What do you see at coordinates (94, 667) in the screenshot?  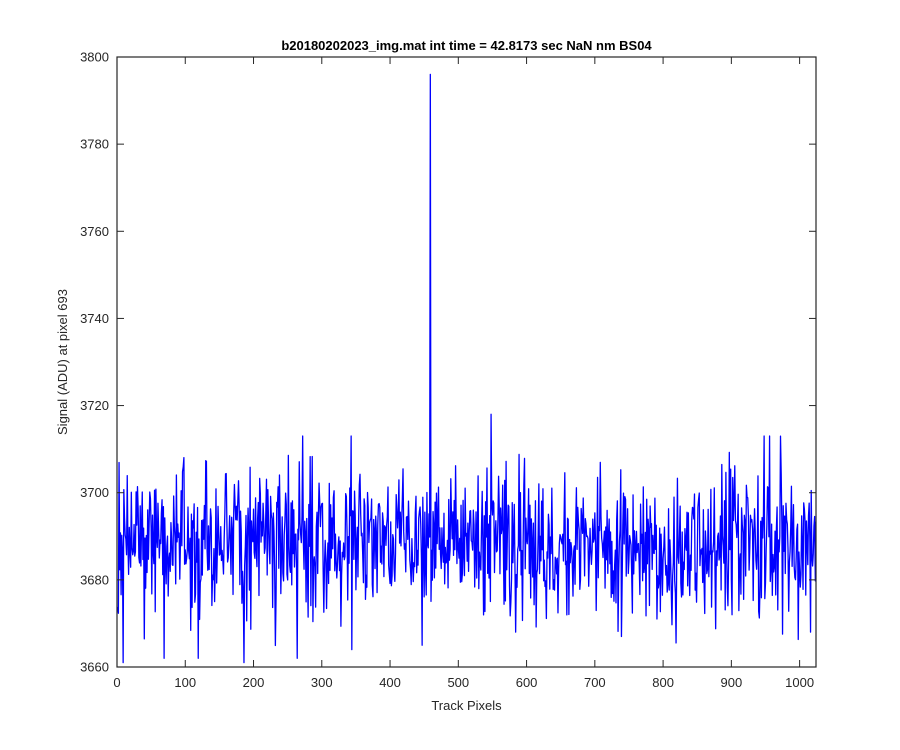 I see `y-tick-label: 3660` at bounding box center [94, 667].